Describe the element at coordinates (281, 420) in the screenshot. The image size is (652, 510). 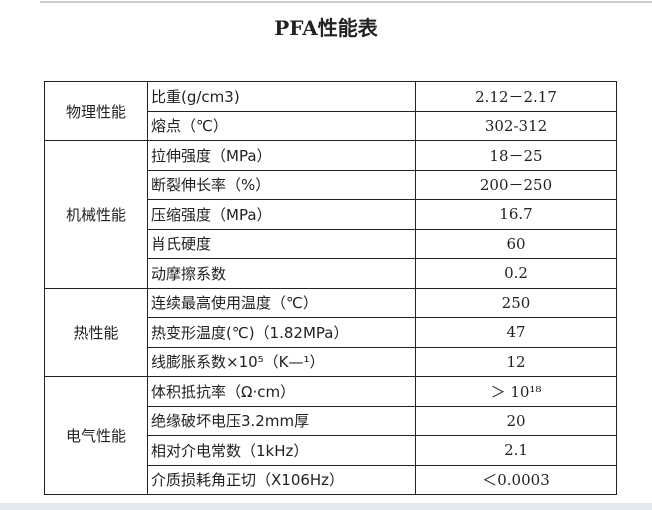
I see `property-cell: 绝缘破坏电压3.2mm厚` at that location.